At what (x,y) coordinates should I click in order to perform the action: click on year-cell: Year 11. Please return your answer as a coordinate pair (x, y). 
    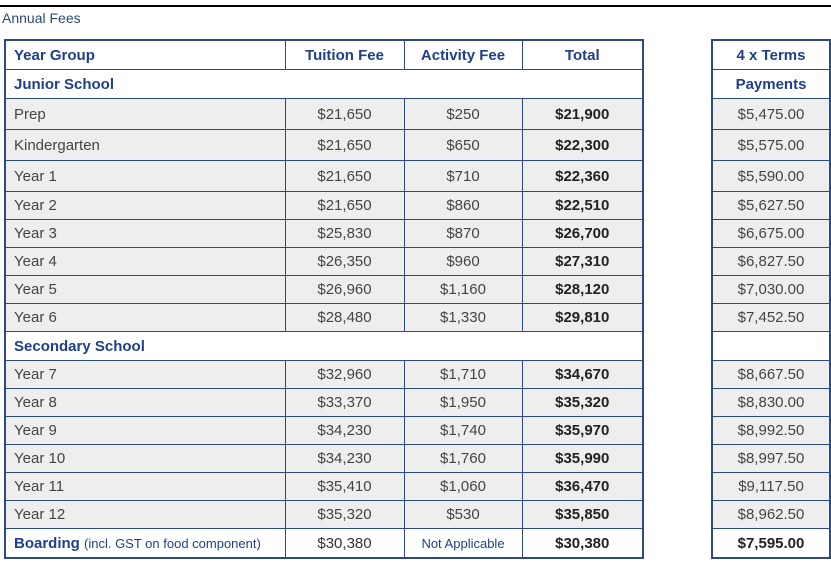
    Looking at the image, I should click on (145, 486).